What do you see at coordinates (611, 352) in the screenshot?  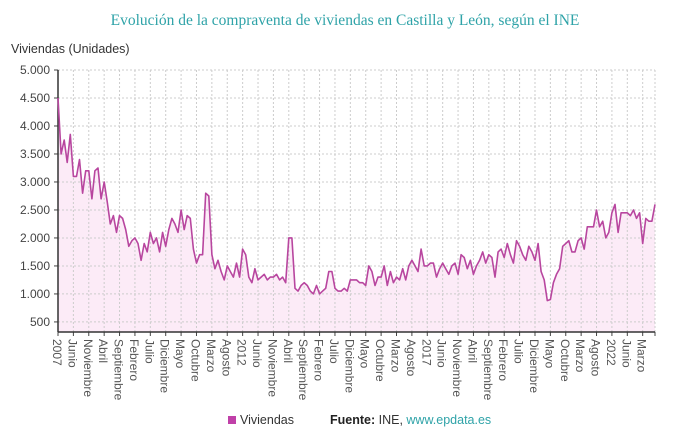 I see `x-tick-label: 2022` at bounding box center [611, 352].